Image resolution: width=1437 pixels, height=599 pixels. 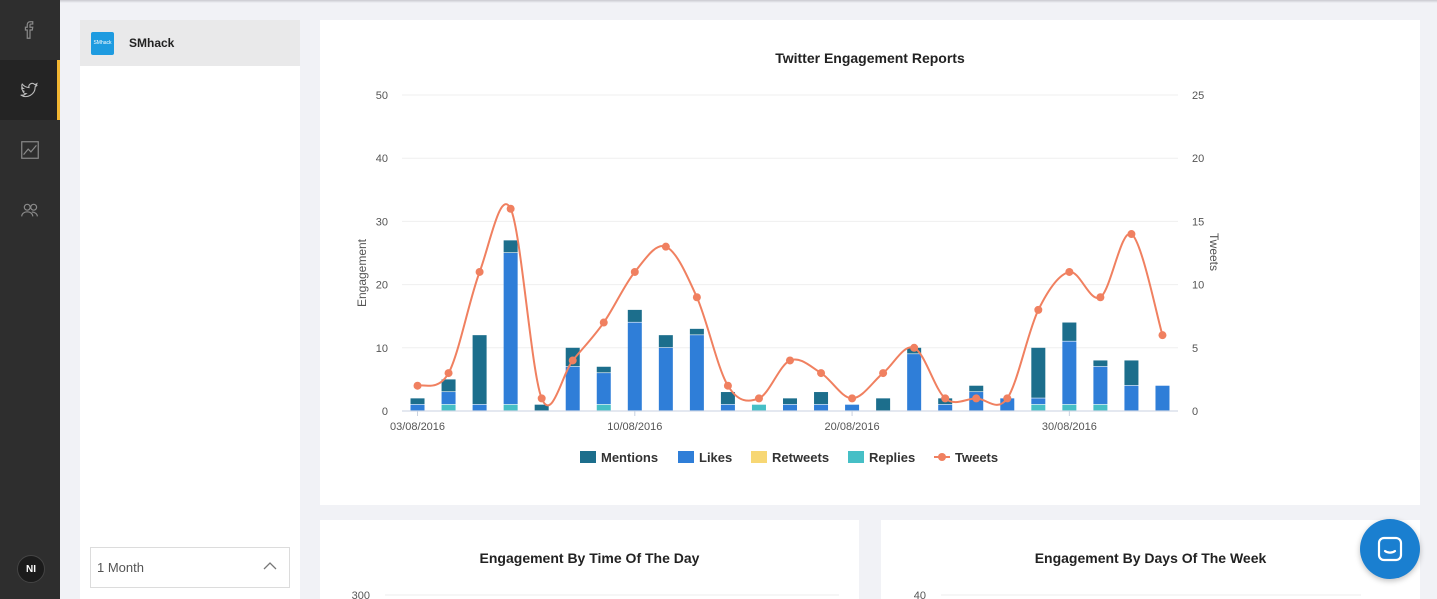 What do you see at coordinates (30, 30) in the screenshot?
I see `nav-item-facebook` at bounding box center [30, 30].